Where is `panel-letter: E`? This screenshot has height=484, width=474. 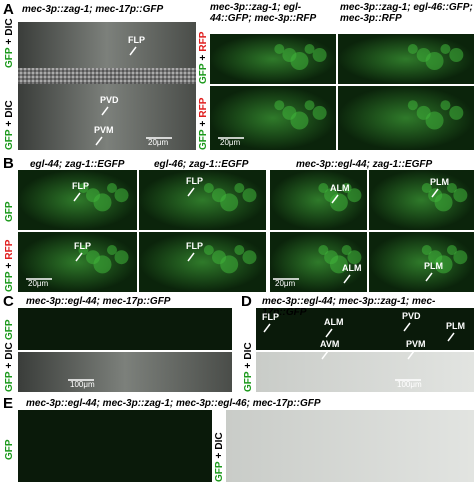
panel-letter: E is located at coordinates (8, 403).